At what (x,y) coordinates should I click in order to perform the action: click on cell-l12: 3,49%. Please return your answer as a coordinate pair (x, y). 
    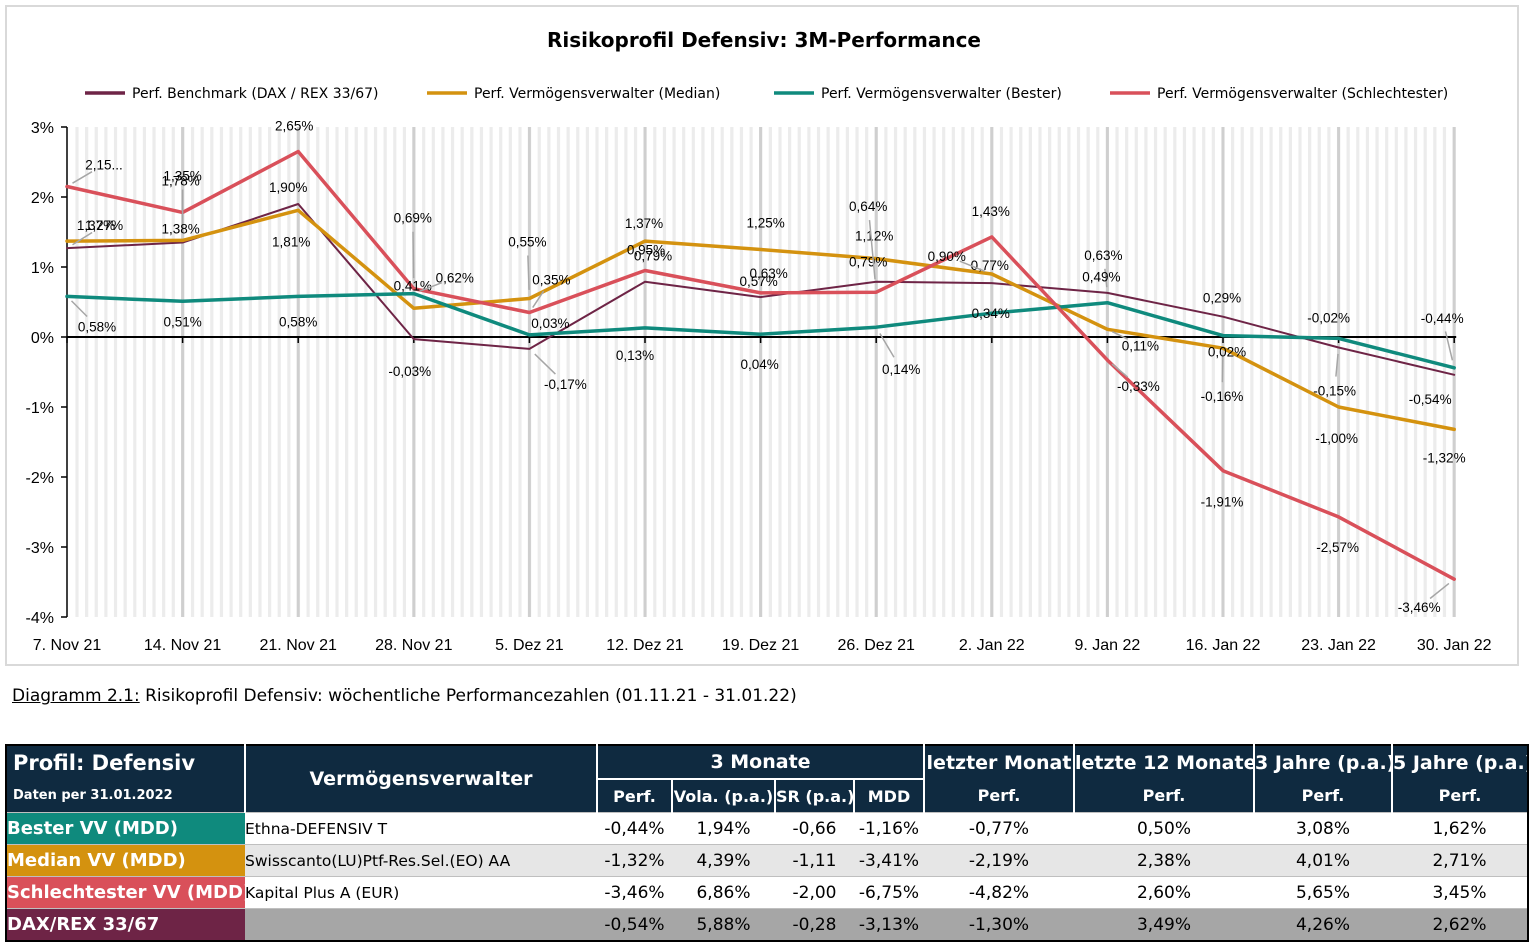
    Looking at the image, I should click on (1164, 924).